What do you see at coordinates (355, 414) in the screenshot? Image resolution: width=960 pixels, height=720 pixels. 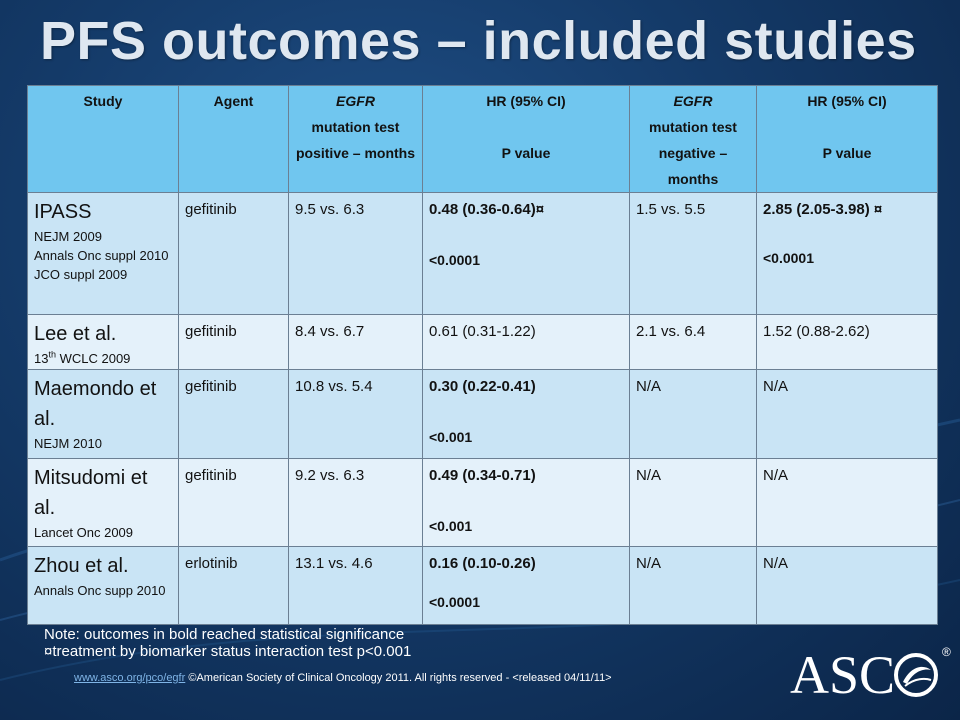 I see `egfr-positive-cell: 10.8 vs. 5.4` at bounding box center [355, 414].